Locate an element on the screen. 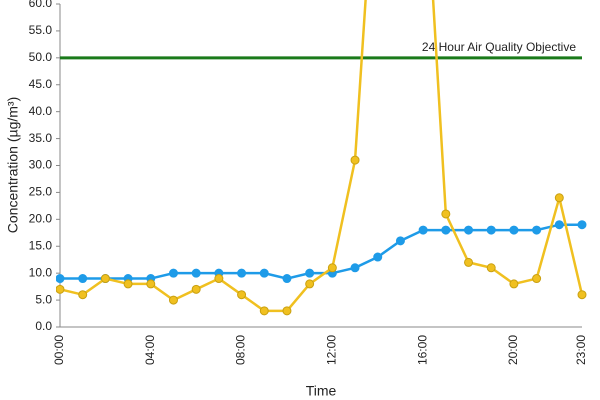 The width and height of the screenshot is (600, 400). y-tick-label: 55.0 is located at coordinates (41, 30).